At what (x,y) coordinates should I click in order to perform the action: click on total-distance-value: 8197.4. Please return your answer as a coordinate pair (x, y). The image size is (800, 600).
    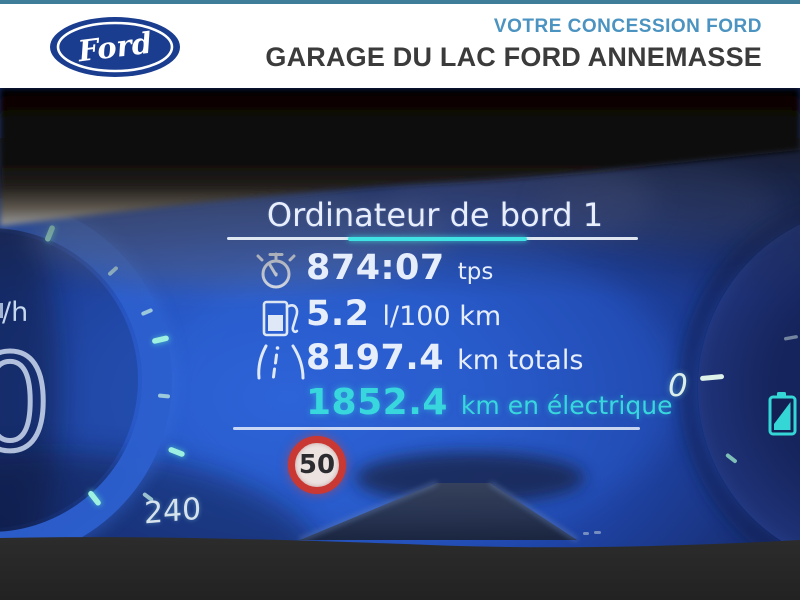
    Looking at the image, I should click on (375, 358).